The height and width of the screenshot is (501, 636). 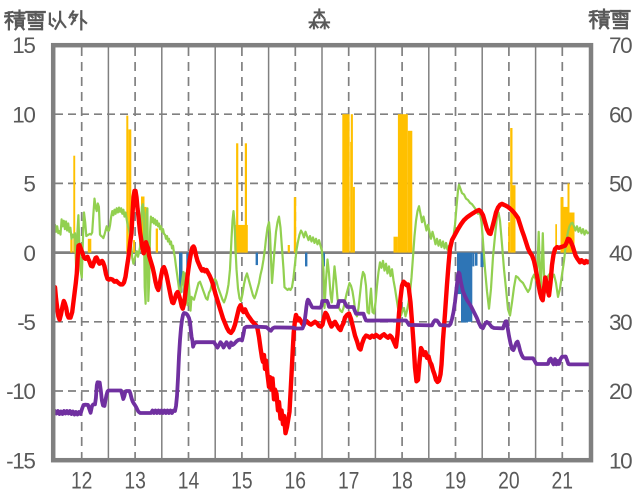 I want to click on svg-text: 70, so click(x=620, y=45).